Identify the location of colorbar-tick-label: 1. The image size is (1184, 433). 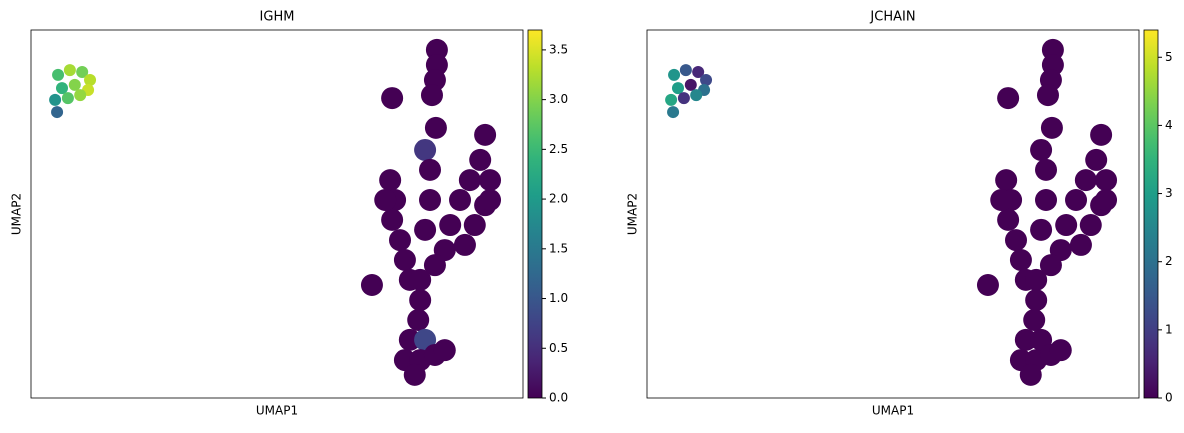
(1169, 329).